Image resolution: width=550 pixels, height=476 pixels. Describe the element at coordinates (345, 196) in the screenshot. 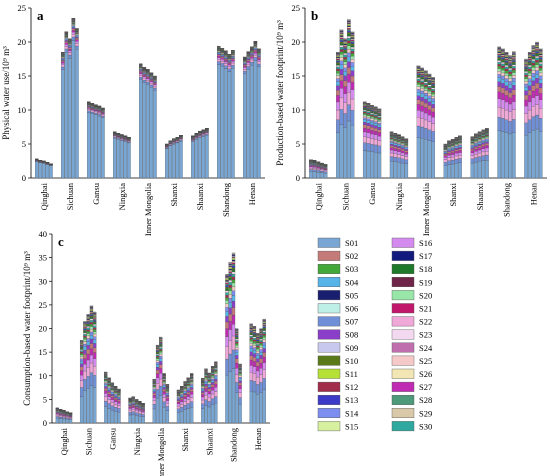

I see `x-tick-label: Sichuan` at that location.